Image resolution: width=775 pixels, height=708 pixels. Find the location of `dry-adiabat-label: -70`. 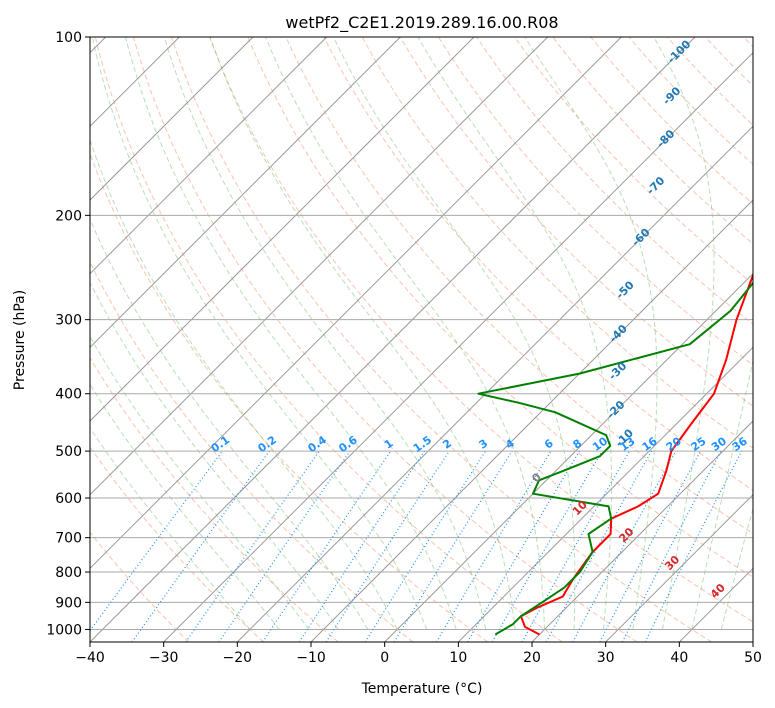

dry-adiabat-label: -70 is located at coordinates (655, 185).